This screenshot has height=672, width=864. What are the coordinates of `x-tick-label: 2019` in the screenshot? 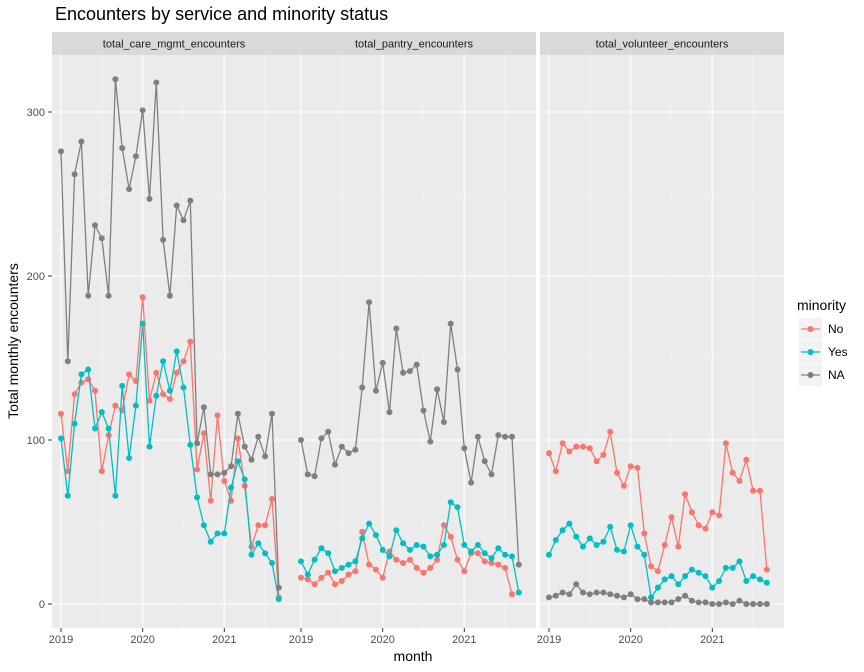 It's located at (301, 640).